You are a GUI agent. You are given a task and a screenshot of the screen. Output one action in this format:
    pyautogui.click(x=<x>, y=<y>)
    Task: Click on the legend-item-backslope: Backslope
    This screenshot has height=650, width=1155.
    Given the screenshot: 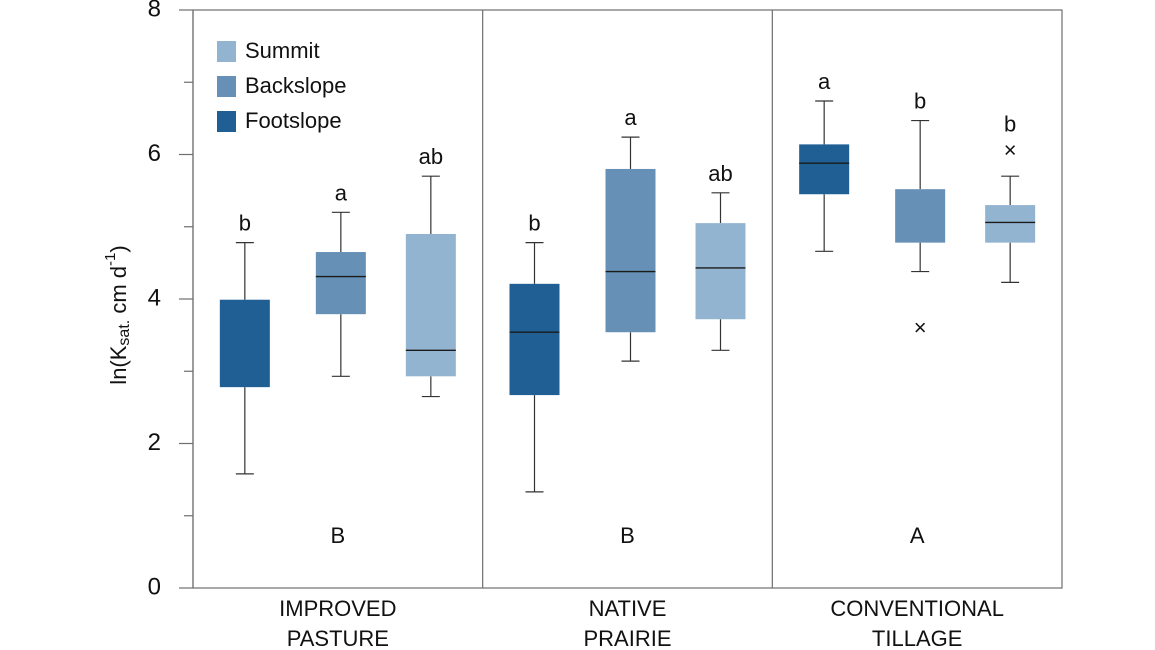 What is the action you would take?
    pyautogui.click(x=282, y=85)
    